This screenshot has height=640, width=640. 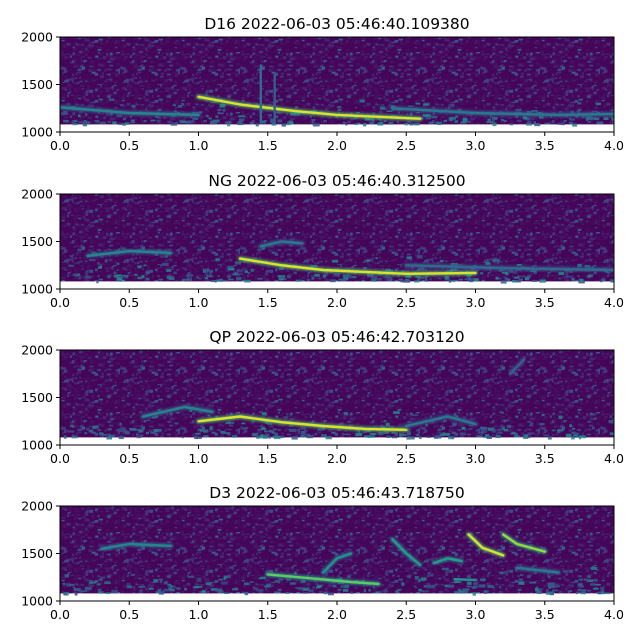 I want to click on x-tick-label: 1.5, so click(x=268, y=458).